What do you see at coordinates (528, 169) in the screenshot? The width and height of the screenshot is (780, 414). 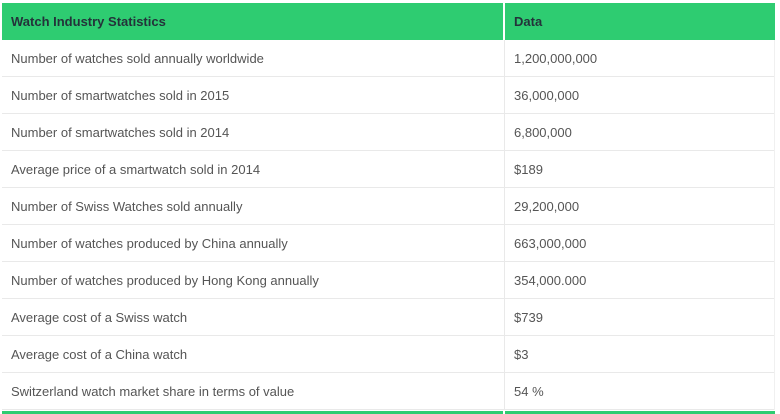 I see `stat-value-cell: $189` at bounding box center [528, 169].